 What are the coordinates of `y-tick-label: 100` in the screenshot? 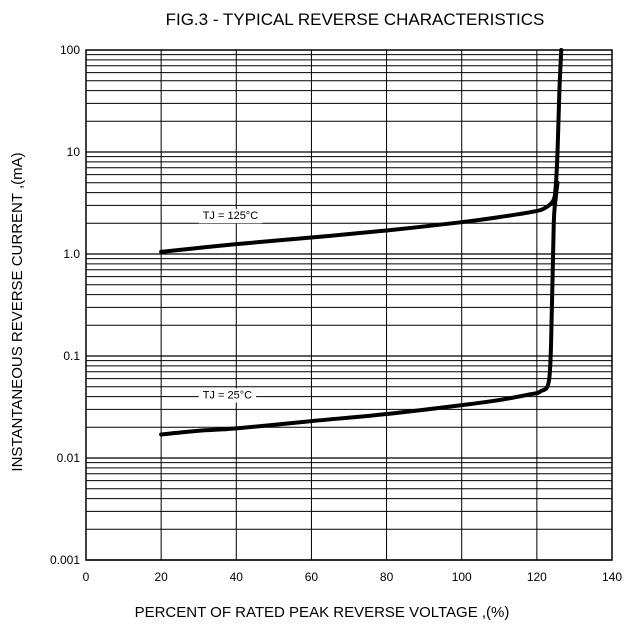 It's located at (70, 50).